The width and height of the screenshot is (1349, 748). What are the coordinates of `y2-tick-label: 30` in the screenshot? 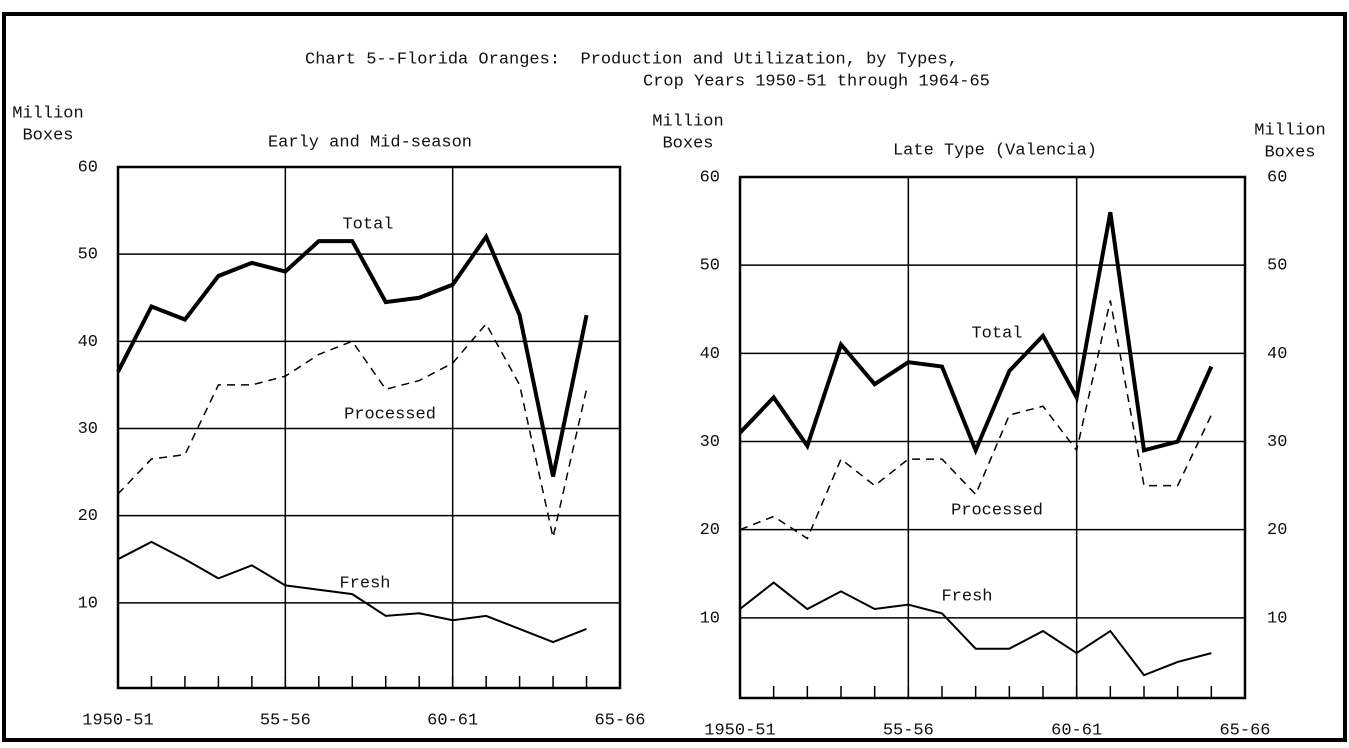 It's located at (1277, 442).